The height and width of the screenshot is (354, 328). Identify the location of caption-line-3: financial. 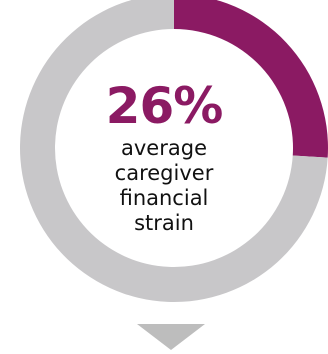
(164, 198).